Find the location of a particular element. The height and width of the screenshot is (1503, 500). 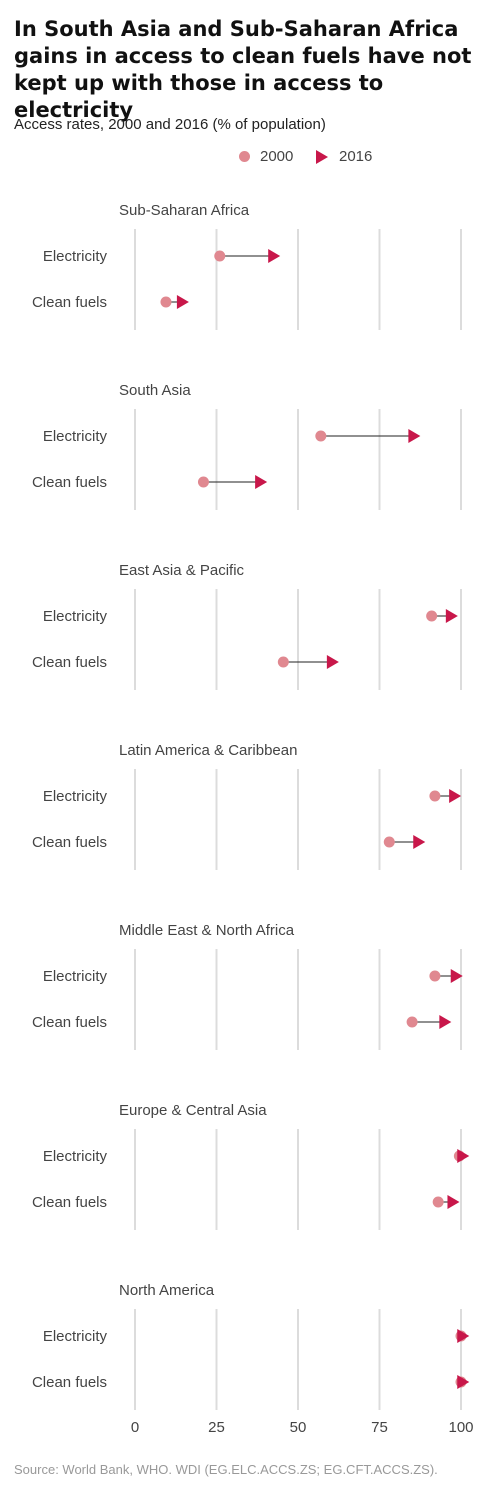

panel-title: North America is located at coordinates (167, 1290).